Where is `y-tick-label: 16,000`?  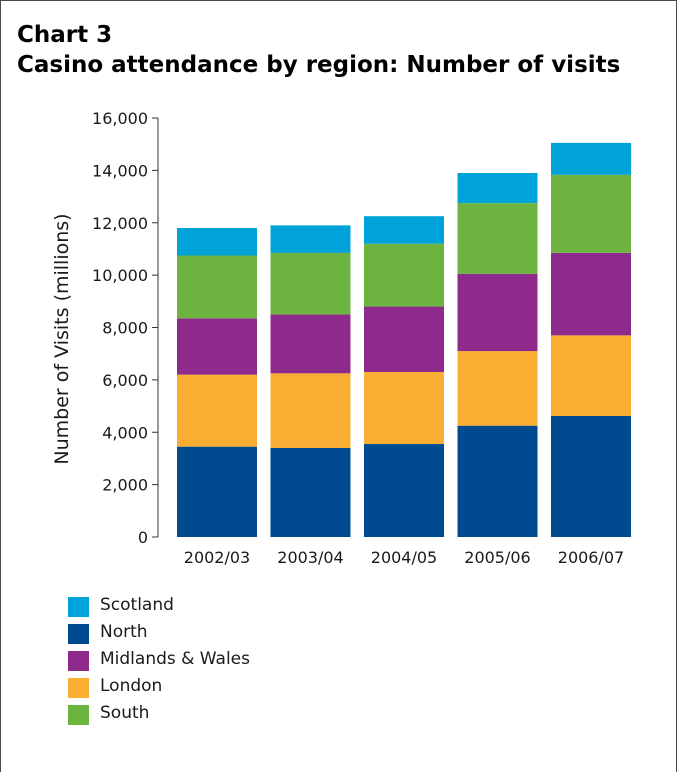 y-tick-label: 16,000 is located at coordinates (120, 118).